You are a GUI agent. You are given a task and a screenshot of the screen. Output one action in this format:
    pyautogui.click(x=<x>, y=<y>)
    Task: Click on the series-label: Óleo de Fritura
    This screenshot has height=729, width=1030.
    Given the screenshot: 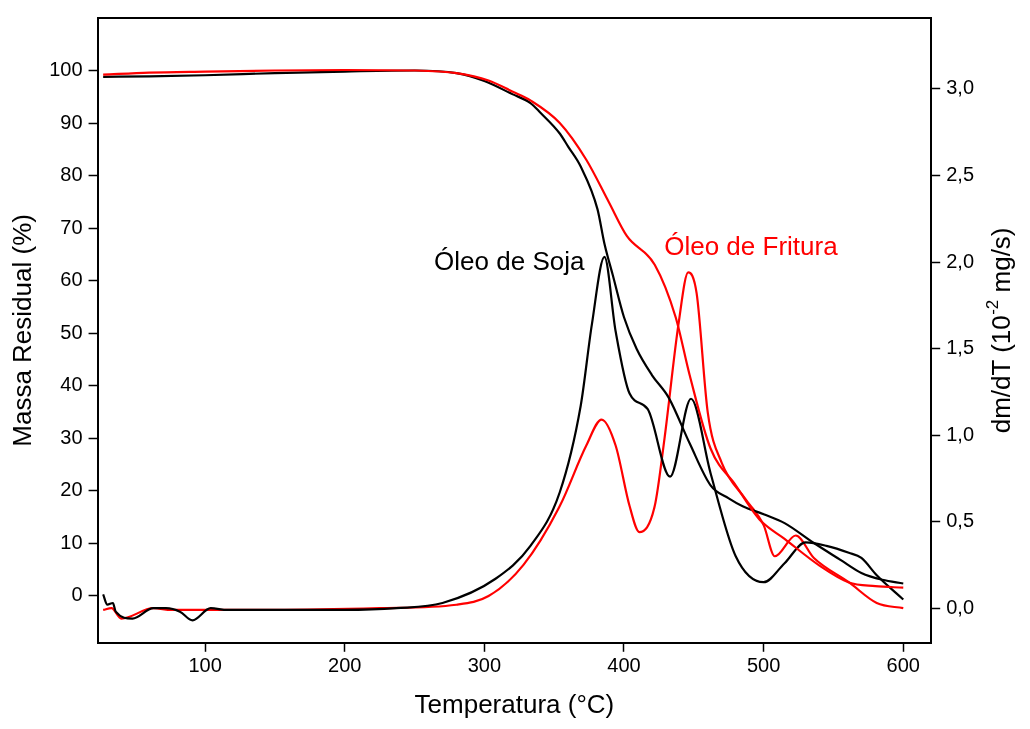 What is the action you would take?
    pyautogui.click(x=751, y=245)
    